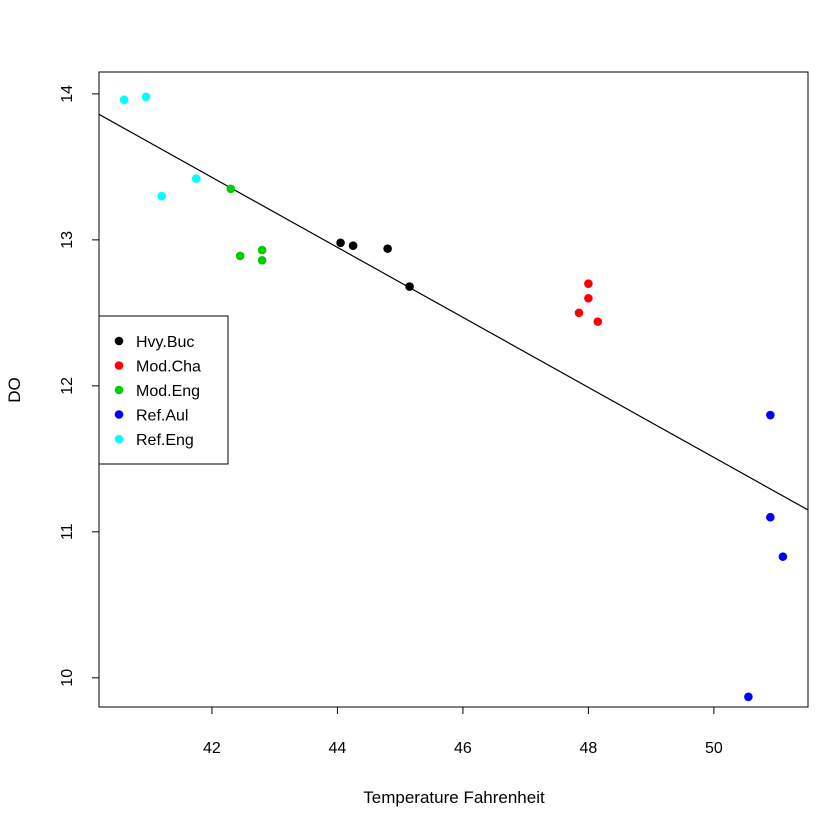  Describe the element at coordinates (168, 367) in the screenshot. I see `legend-label-mod-cha: Mod.Cha` at that location.